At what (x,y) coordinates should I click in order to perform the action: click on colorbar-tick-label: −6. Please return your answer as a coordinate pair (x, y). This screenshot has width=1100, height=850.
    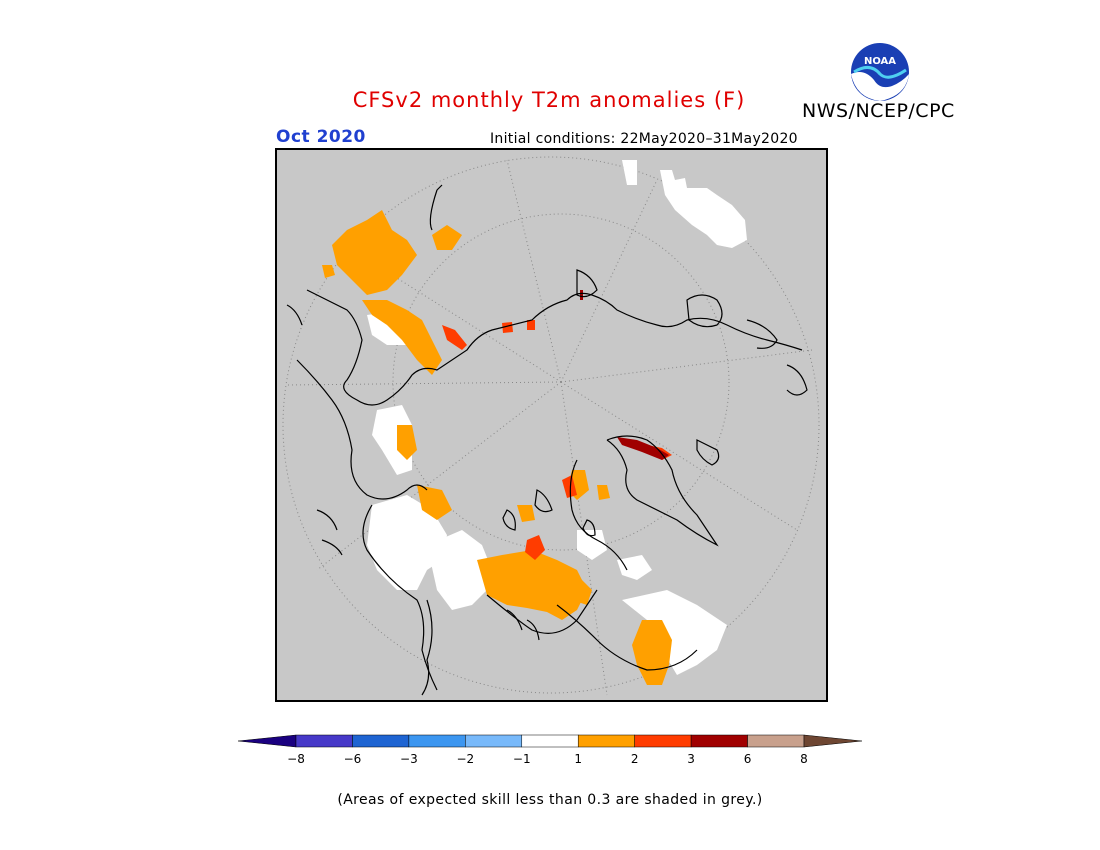
    Looking at the image, I should click on (352, 759).